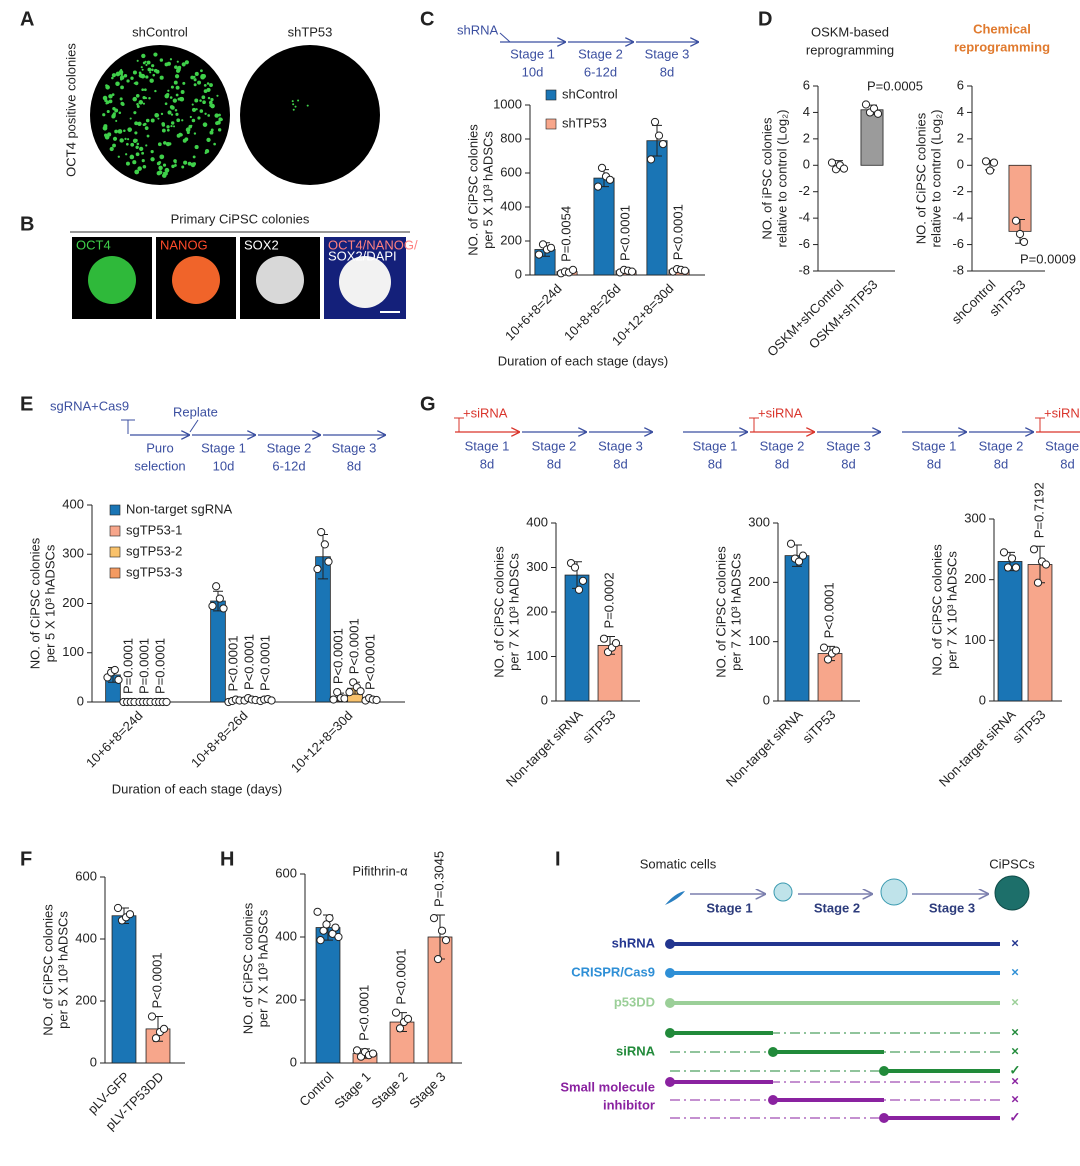 The image size is (1080, 1166). Describe the element at coordinates (920, 178) in the screenshot. I see `y-axis-label: NO. of CiPSC colonies` at that location.